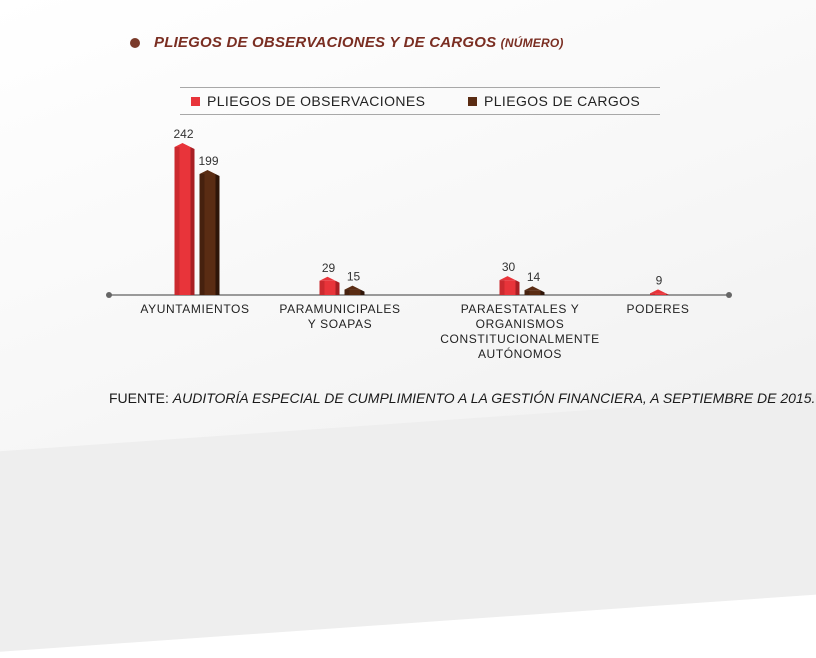 Image resolution: width=816 pixels, height=658 pixels. What do you see at coordinates (658, 309) in the screenshot?
I see `category-label: PODERES` at bounding box center [658, 309].